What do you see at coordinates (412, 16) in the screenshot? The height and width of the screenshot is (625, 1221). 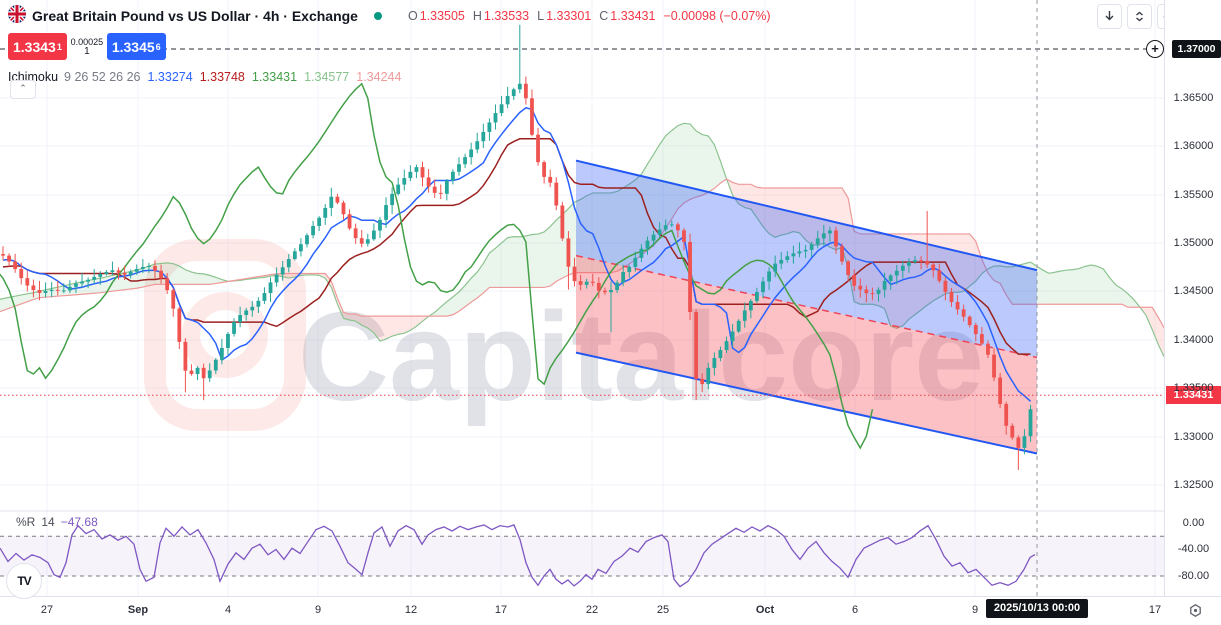 I see `open-label: O` at bounding box center [412, 16].